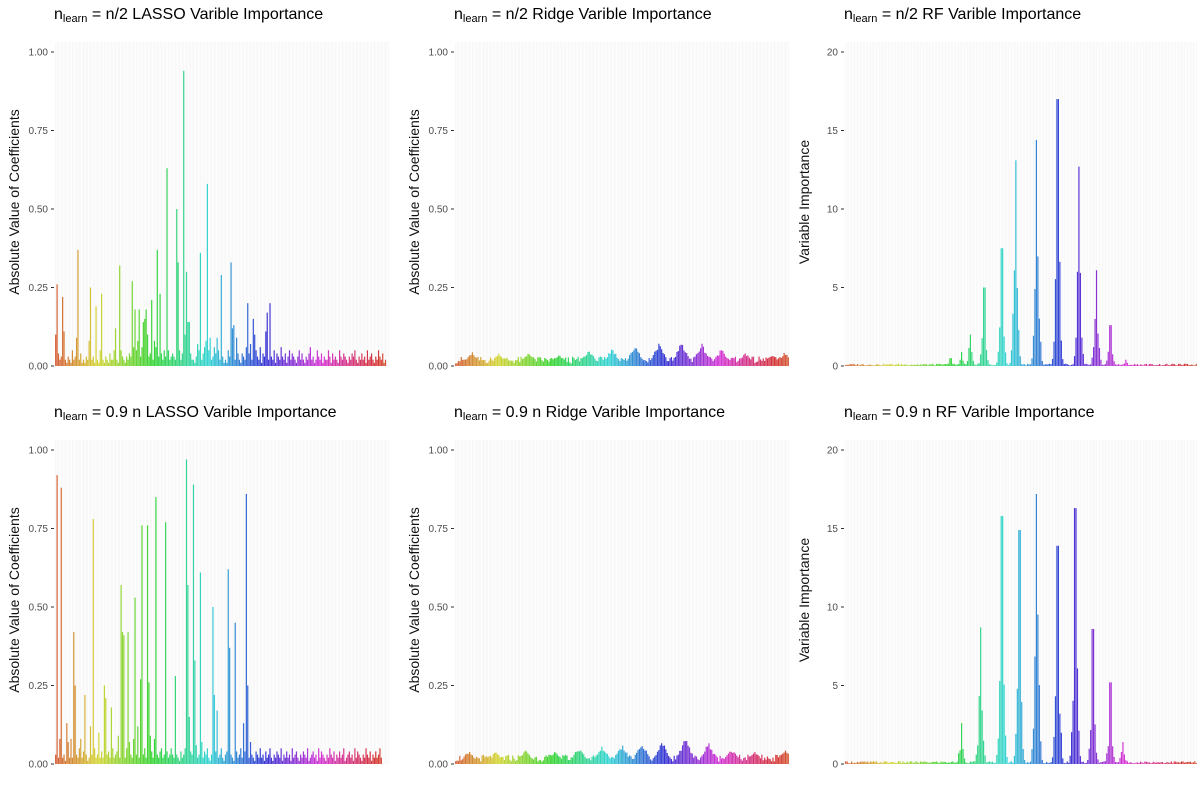 The image size is (1200, 800). I want to click on y-tick-label: 1.00, so click(39, 451).